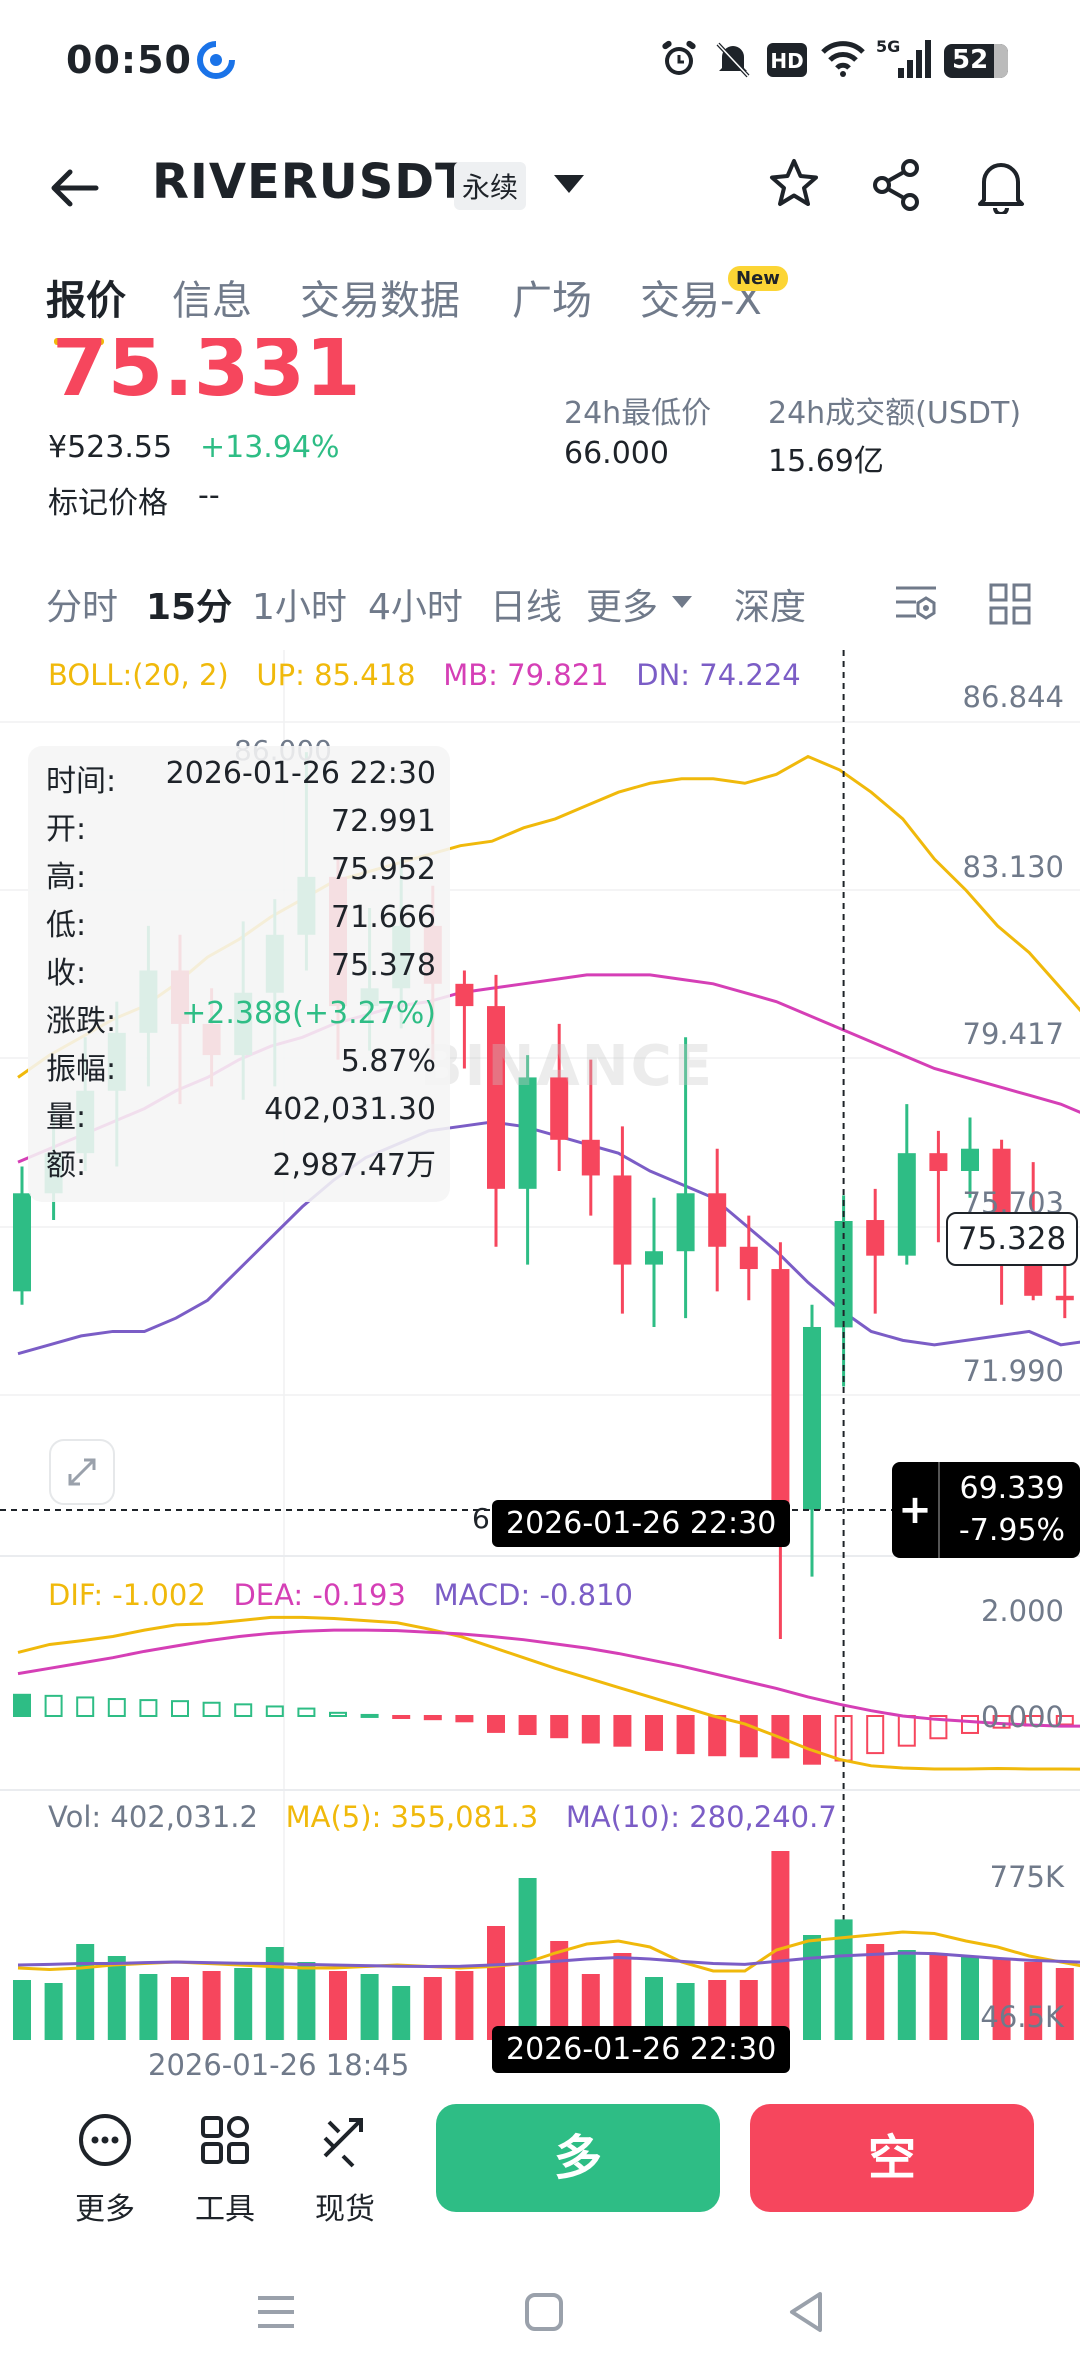  Describe the element at coordinates (679, 57) in the screenshot. I see `alarm-icon` at that location.